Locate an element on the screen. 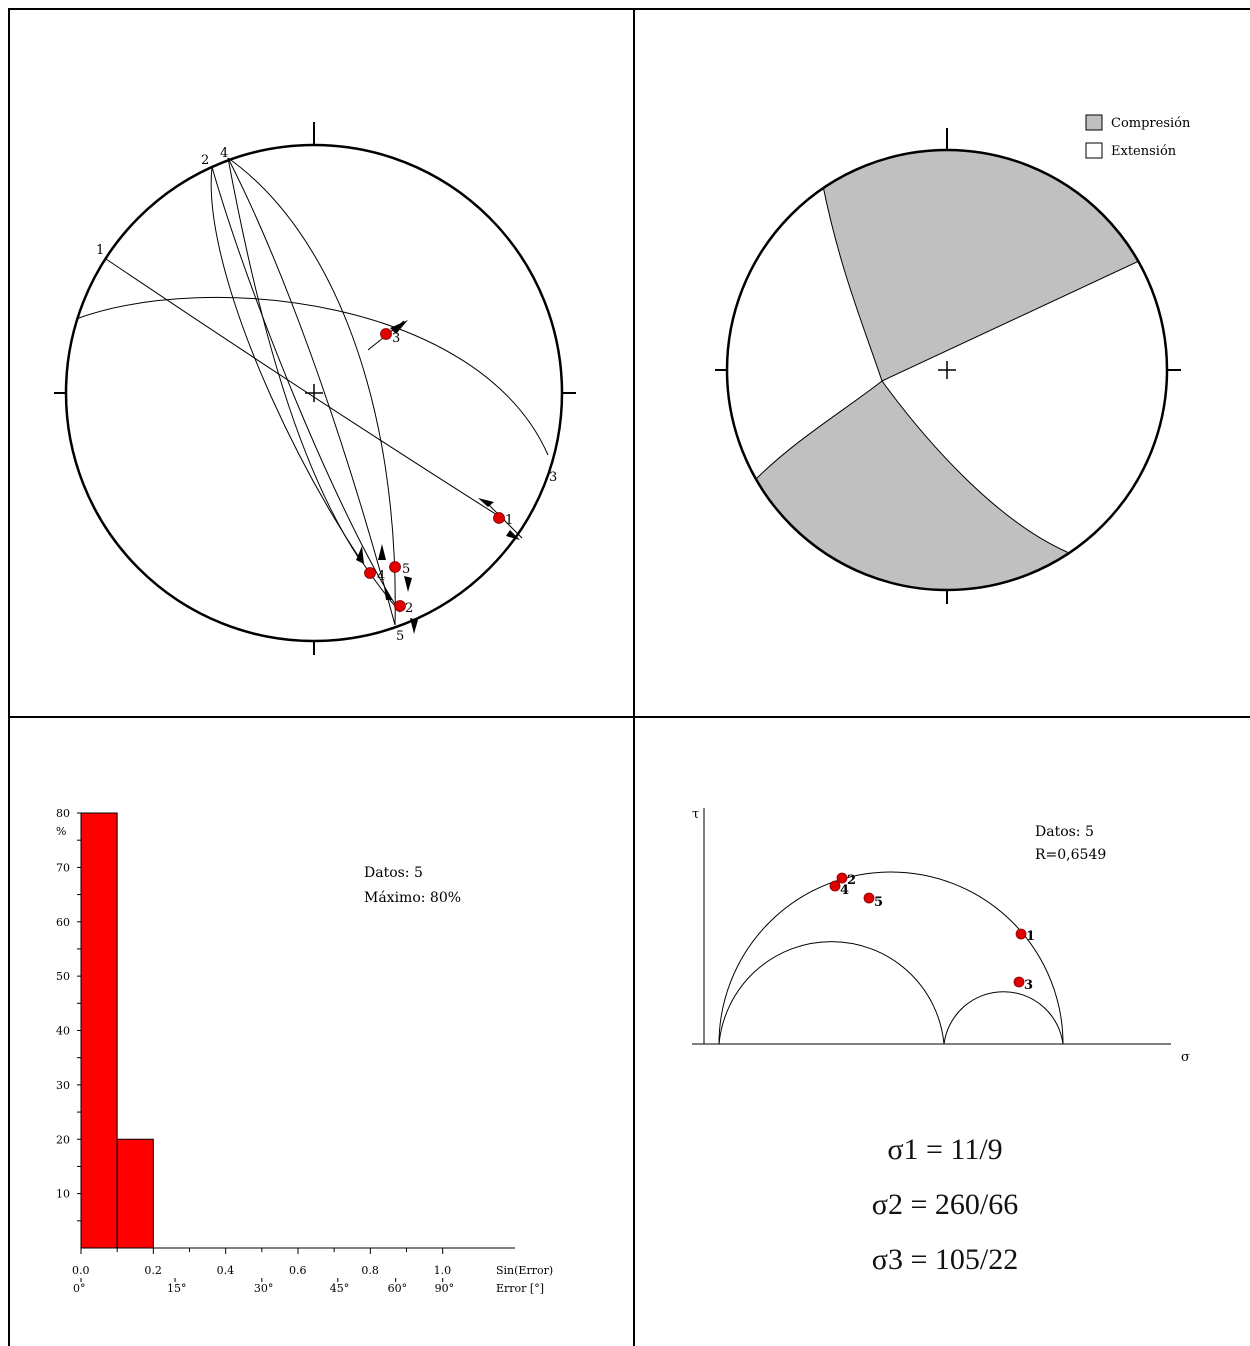 Image resolution: width=1250 pixels, height=1346 pixels. legend-compression-swatch is located at coordinates (1094, 122).